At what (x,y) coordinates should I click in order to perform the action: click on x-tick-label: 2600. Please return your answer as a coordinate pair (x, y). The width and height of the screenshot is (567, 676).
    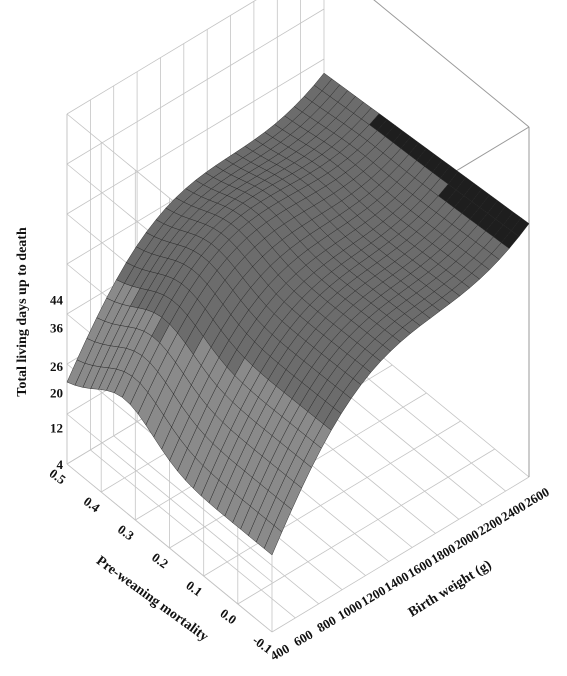
    Looking at the image, I should click on (537, 497).